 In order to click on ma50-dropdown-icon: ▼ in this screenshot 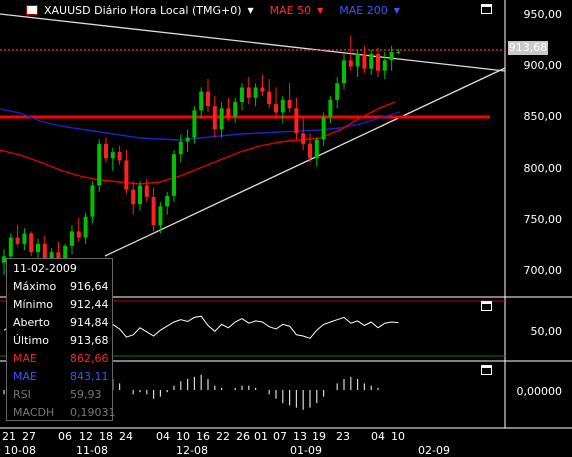, I will do `click(320, 10)`.